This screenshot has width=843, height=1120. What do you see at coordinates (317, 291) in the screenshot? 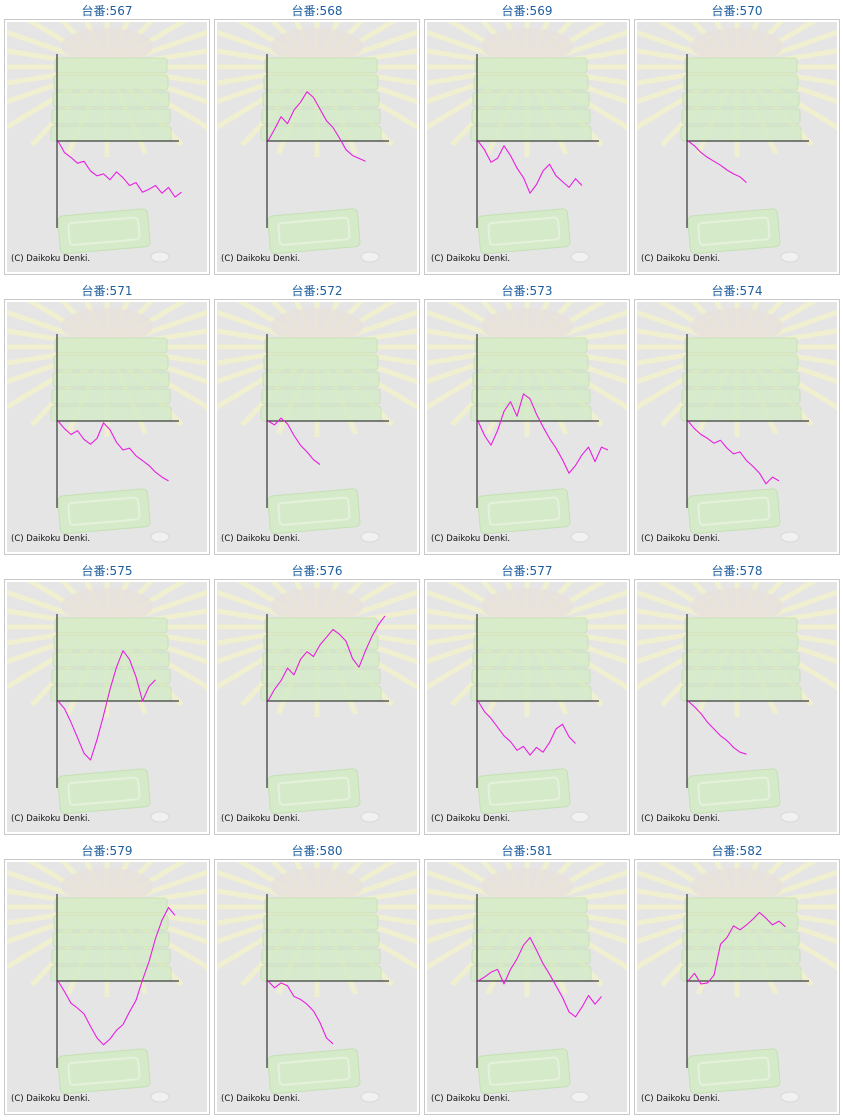
I see `machine-number-title: 台番:572` at bounding box center [317, 291].